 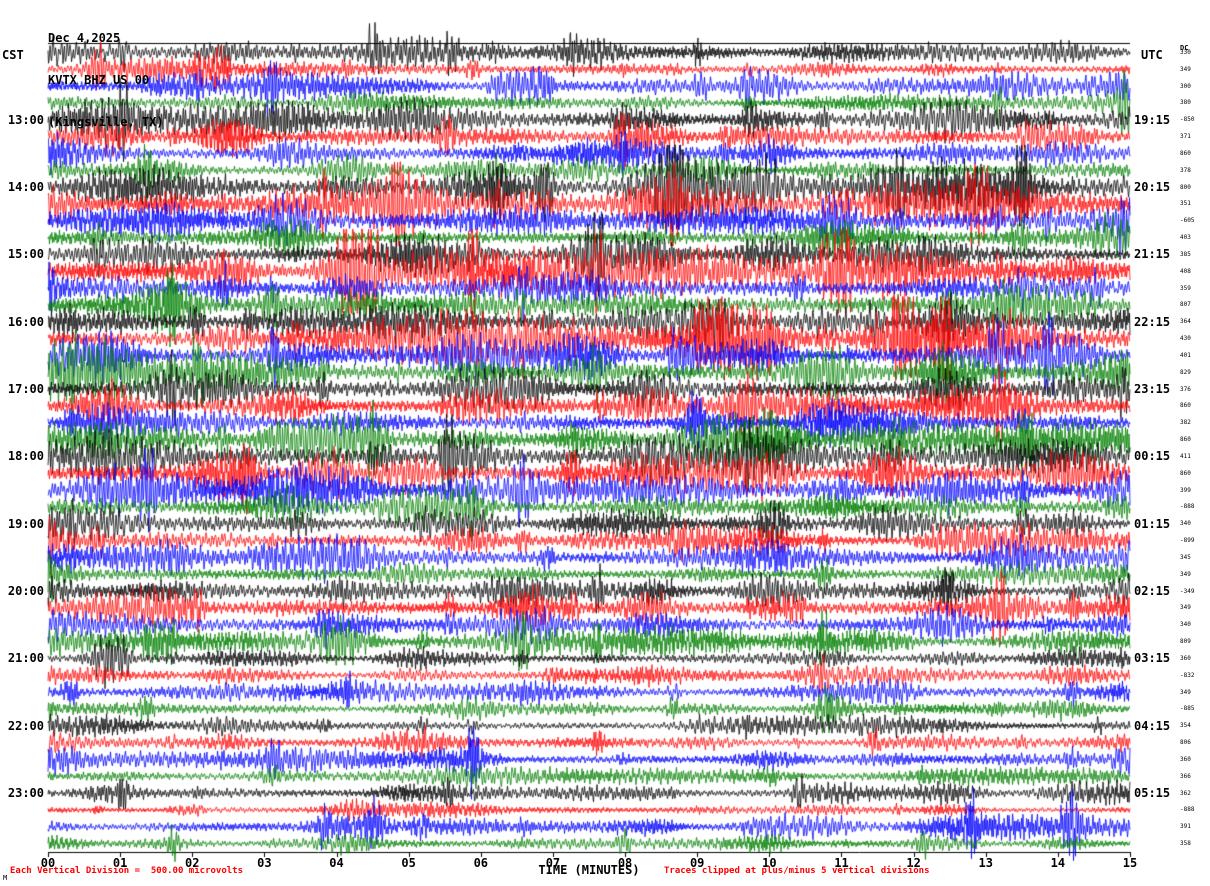 What do you see at coordinates (1130, 863) in the screenshot?
I see `x-tick-label: 15` at bounding box center [1130, 863].